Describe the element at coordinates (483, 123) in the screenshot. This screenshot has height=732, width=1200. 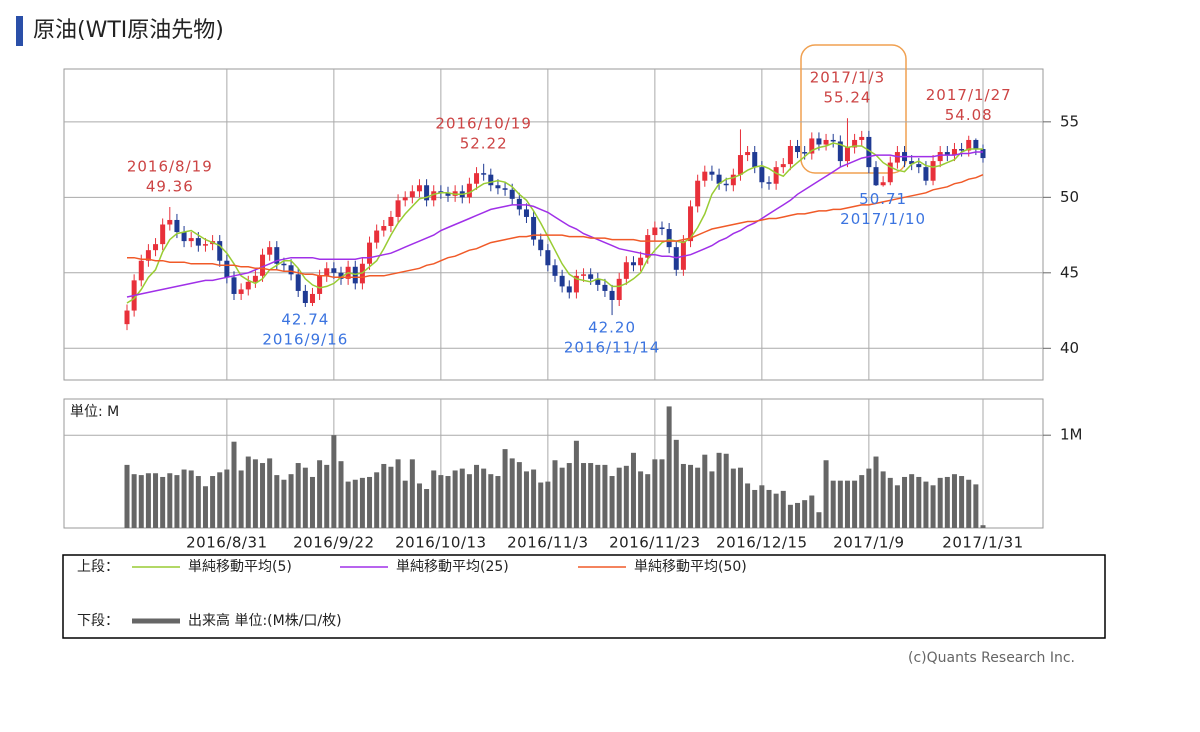
I see `annotation-date: 2016/10/19` at that location.